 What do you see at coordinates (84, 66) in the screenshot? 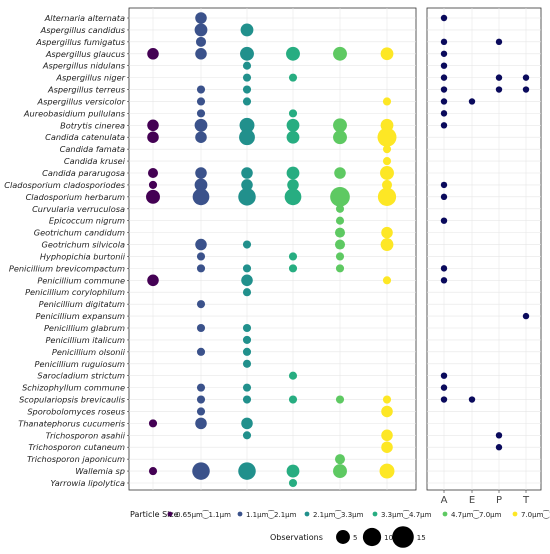
I see `species-label: Aspergillus nidulans` at bounding box center [84, 66].